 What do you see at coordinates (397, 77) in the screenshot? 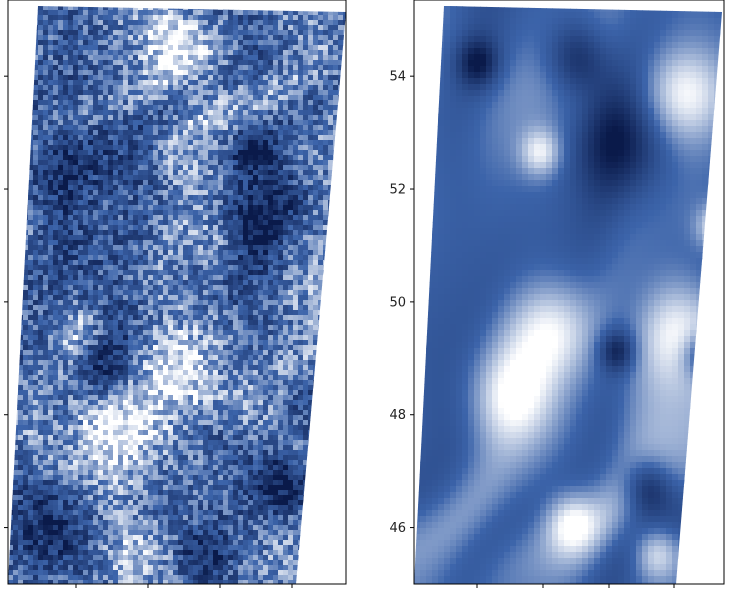
I see `y-tick-label: 54` at bounding box center [397, 77].